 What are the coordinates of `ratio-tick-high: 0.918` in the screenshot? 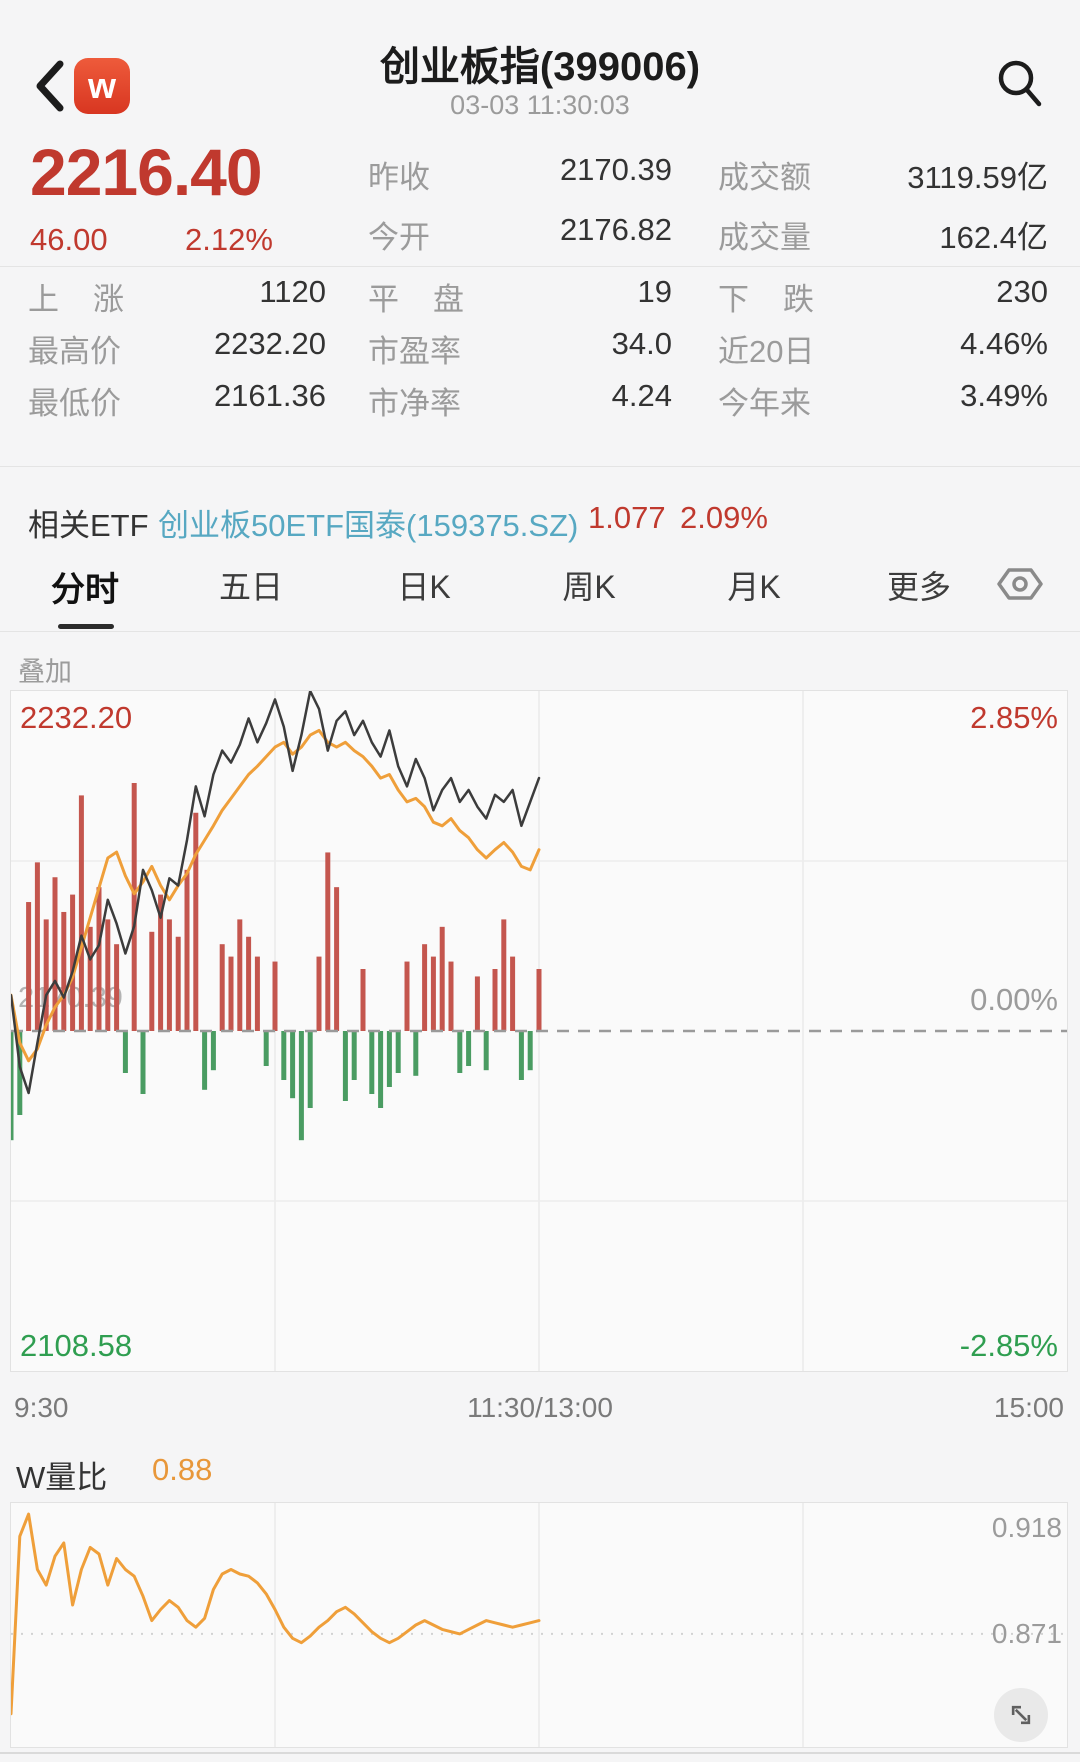 It's located at (1026, 1527).